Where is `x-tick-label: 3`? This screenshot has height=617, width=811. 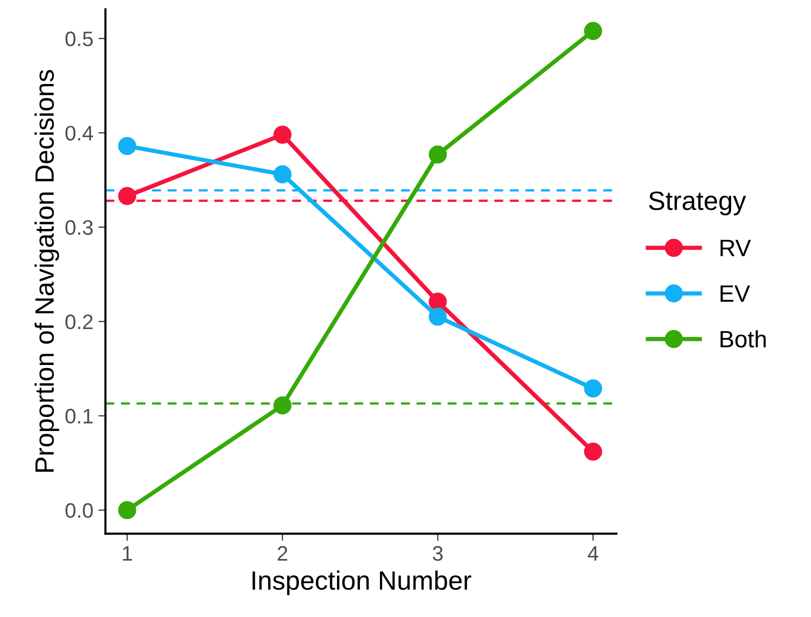 x-tick-label: 3 is located at coordinates (437, 553).